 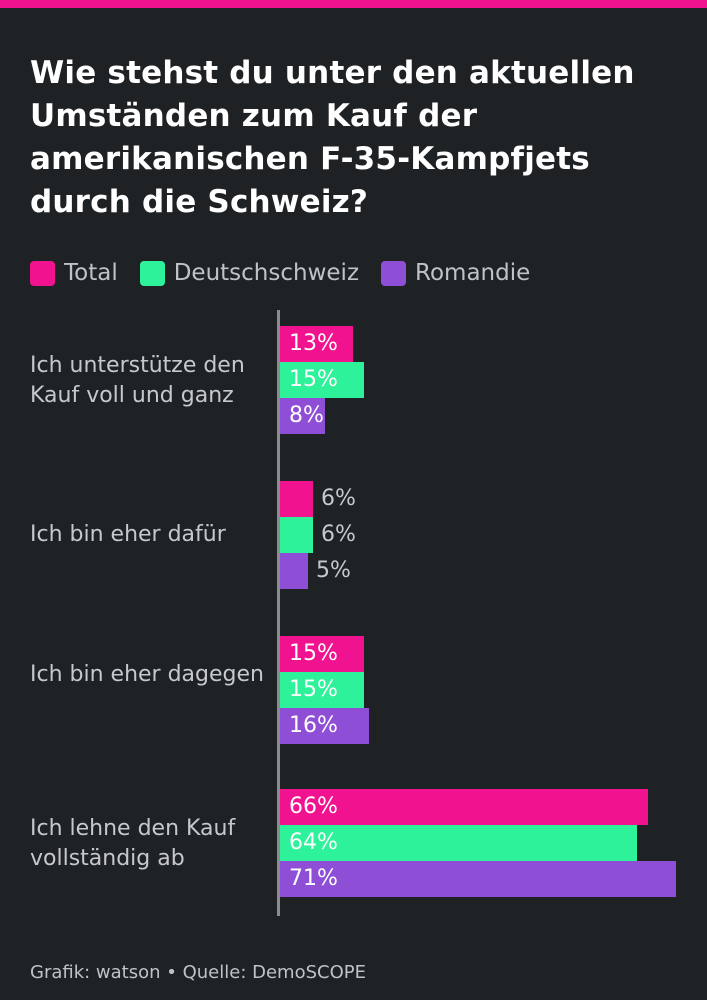 What do you see at coordinates (42, 273) in the screenshot?
I see `legend-swatch-total` at bounding box center [42, 273].